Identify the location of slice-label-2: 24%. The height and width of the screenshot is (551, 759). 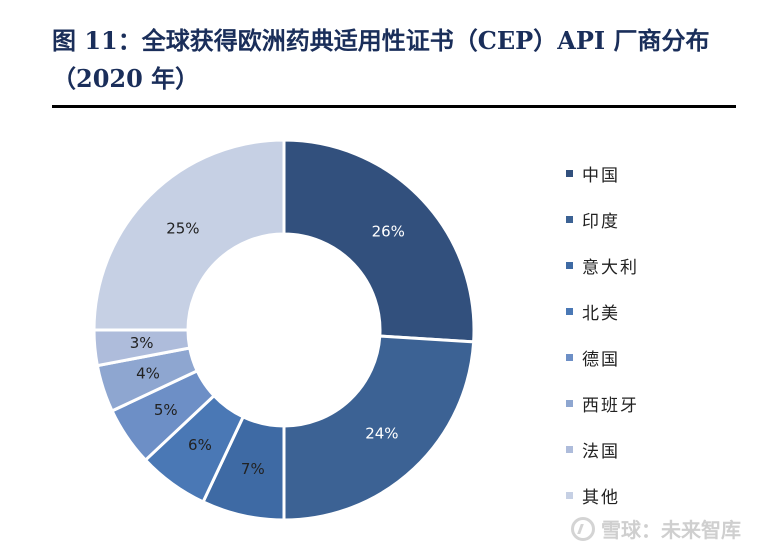
(381, 434).